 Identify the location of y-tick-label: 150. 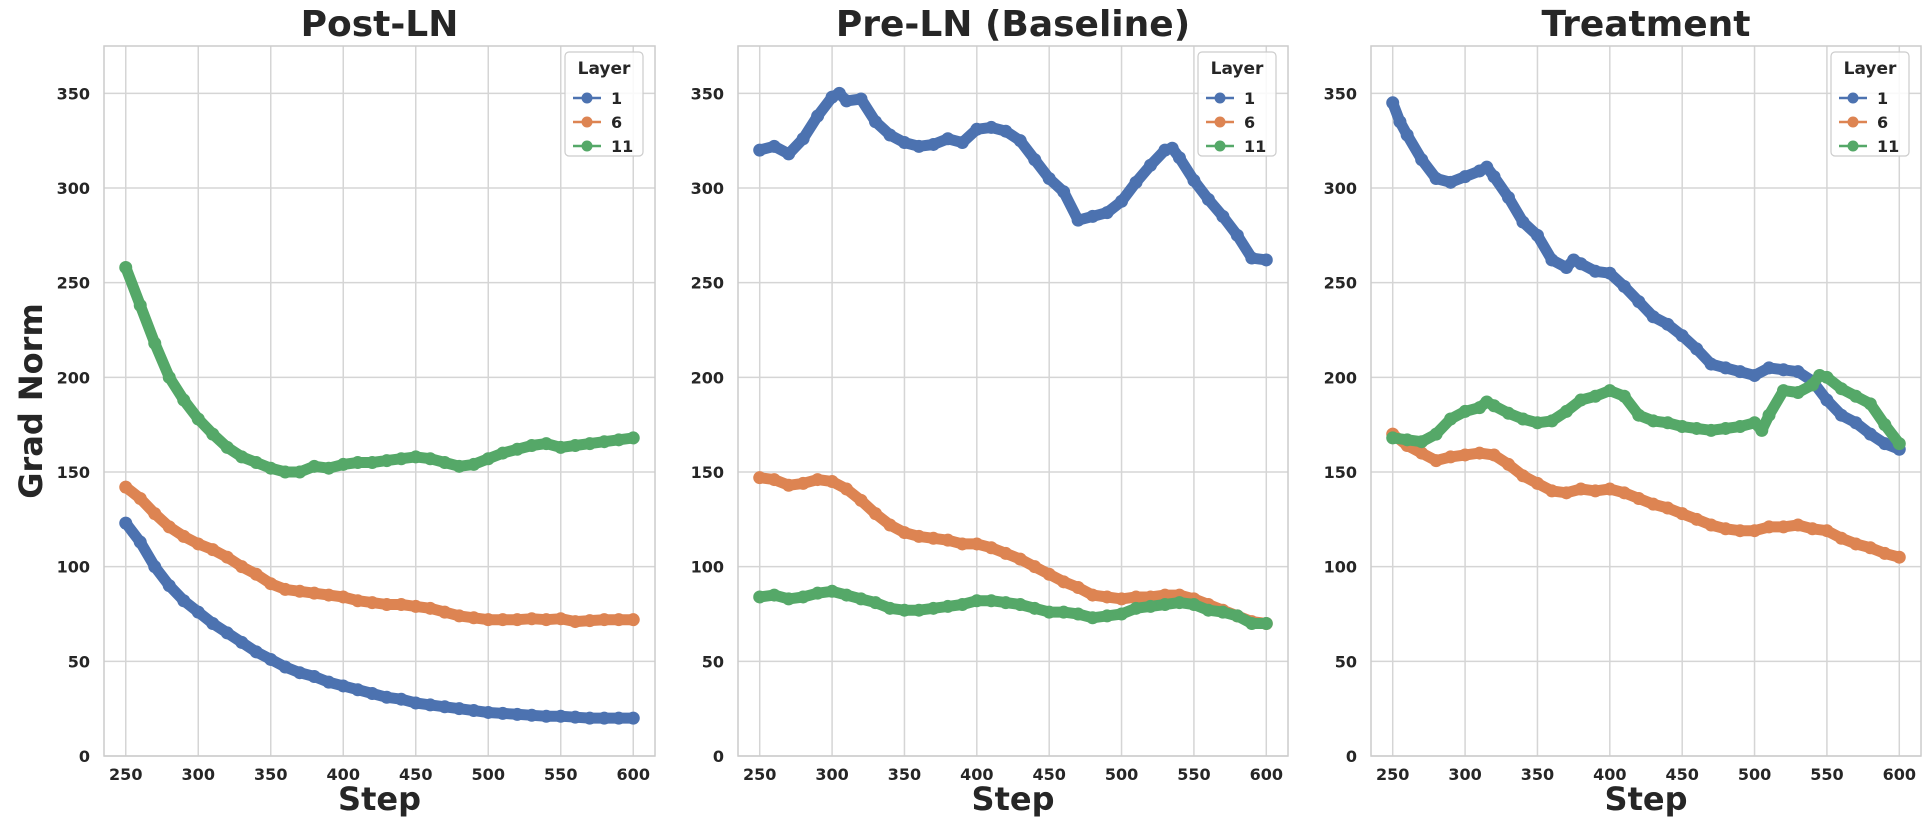
(707, 472).